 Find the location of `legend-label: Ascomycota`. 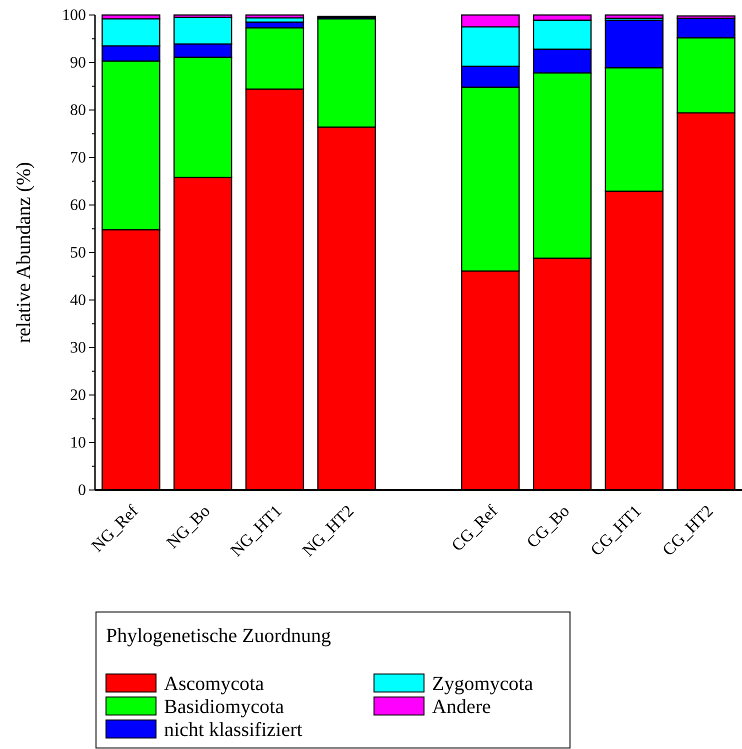

legend-label: Ascomycota is located at coordinates (214, 684).